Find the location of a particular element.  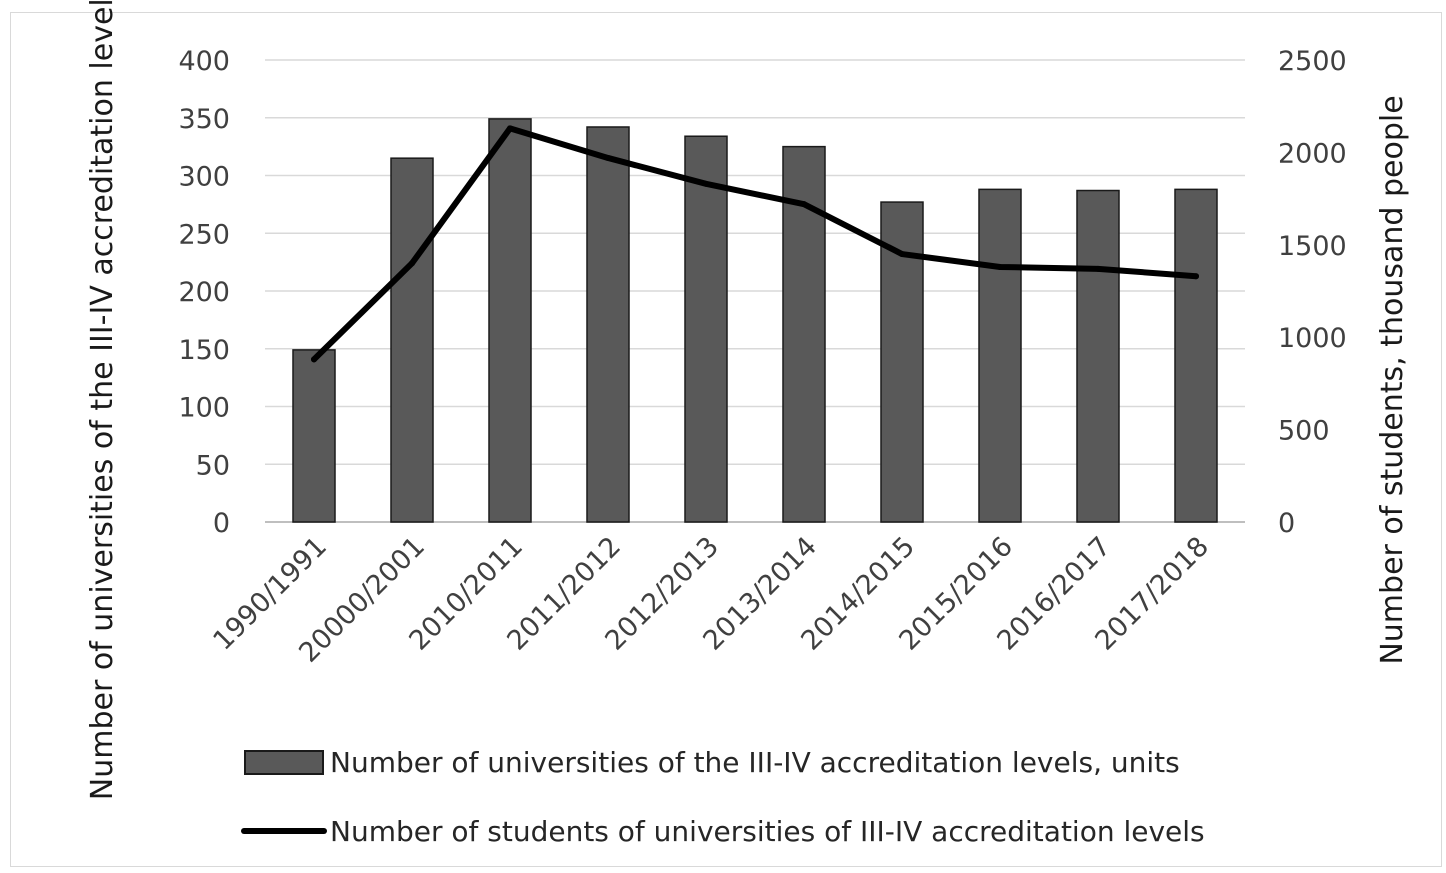

left-tick-label: 200 is located at coordinates (204, 292).